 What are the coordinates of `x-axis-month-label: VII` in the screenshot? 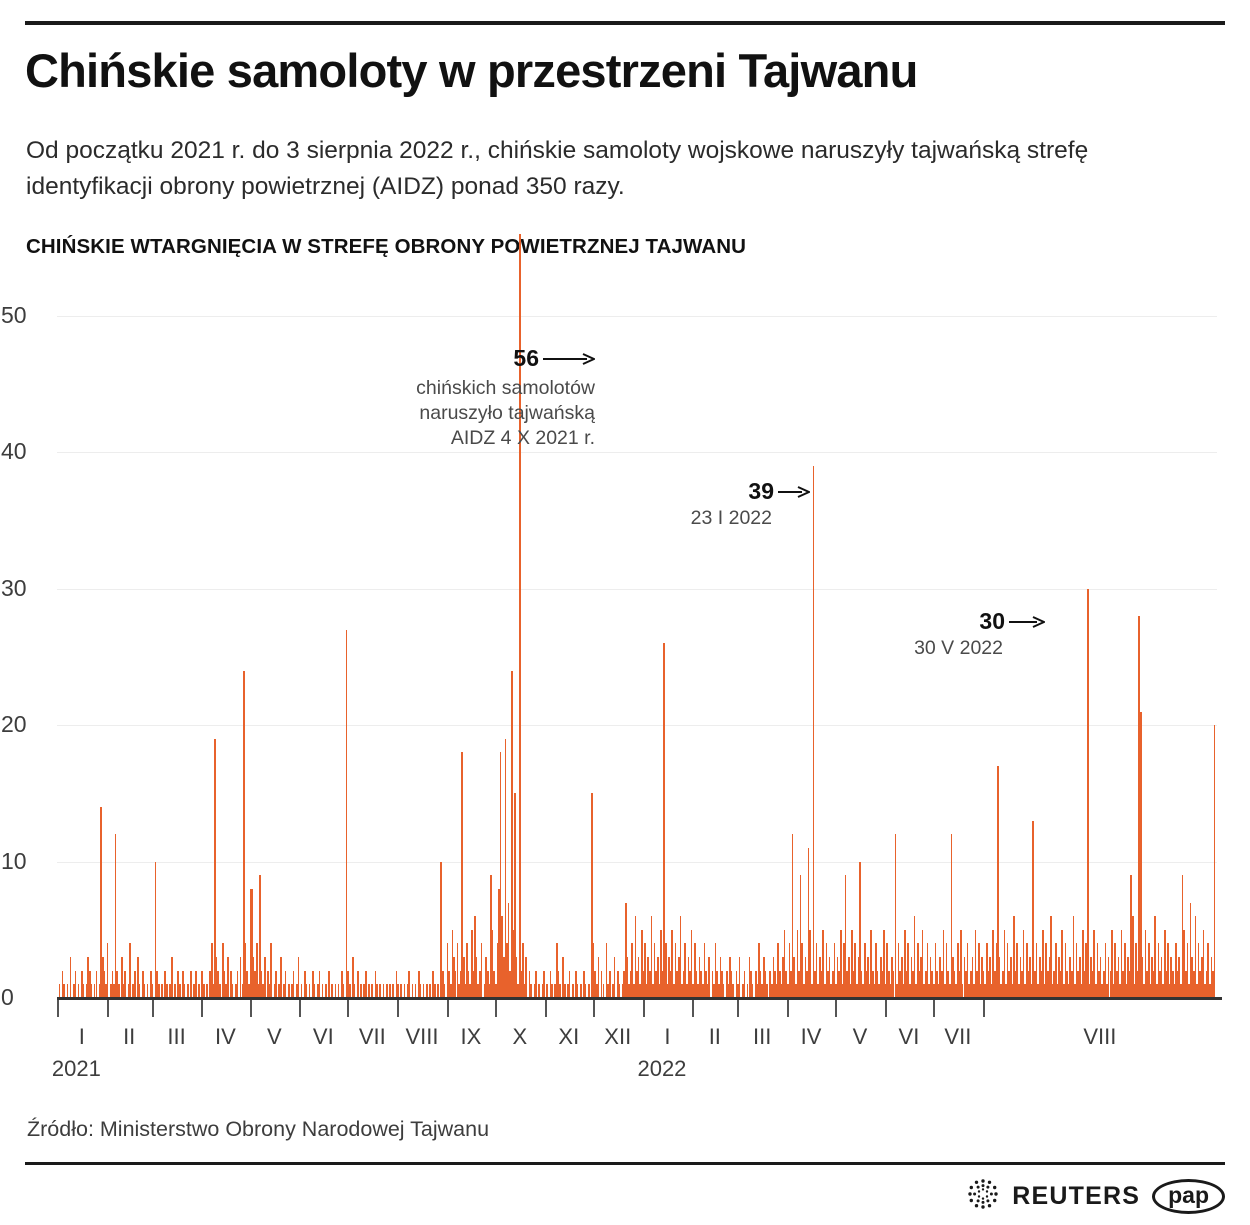 It's located at (372, 1036).